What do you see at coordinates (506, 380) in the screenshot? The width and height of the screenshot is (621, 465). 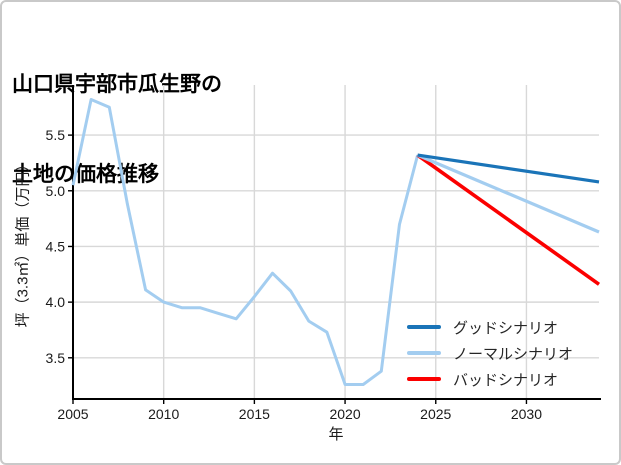 I see `legend-label-bad: バッドシナリオ` at bounding box center [506, 380].